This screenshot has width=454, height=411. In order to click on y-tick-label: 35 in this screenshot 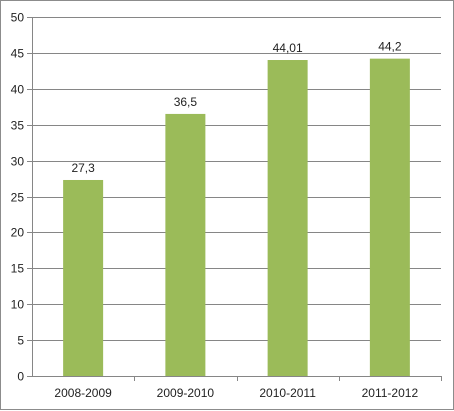, I will do `click(18, 126)`.